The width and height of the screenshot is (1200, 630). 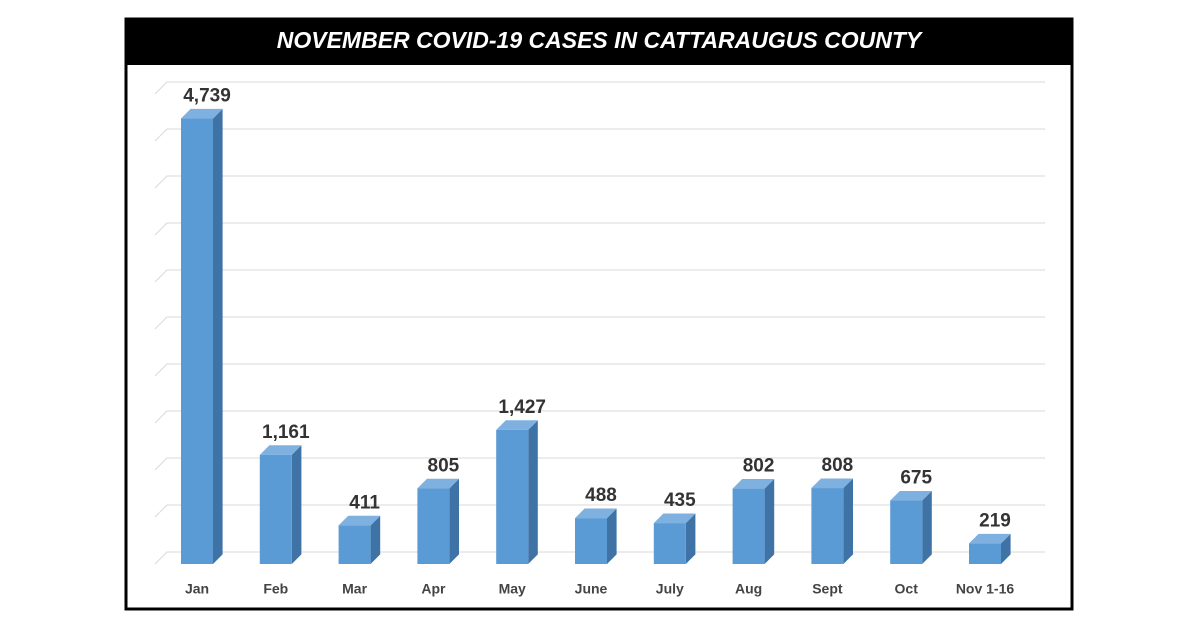 What do you see at coordinates (354, 589) in the screenshot?
I see `x-tick-label: Mar` at bounding box center [354, 589].